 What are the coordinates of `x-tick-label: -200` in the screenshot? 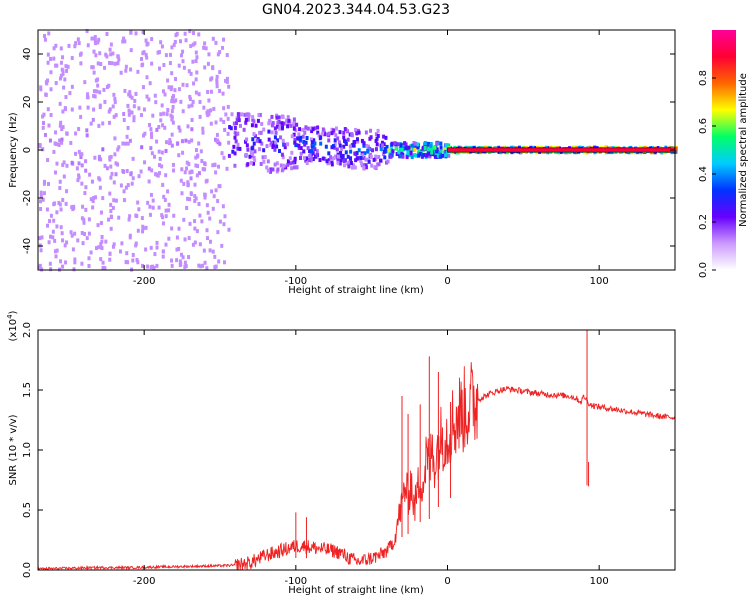 It's located at (144, 281).